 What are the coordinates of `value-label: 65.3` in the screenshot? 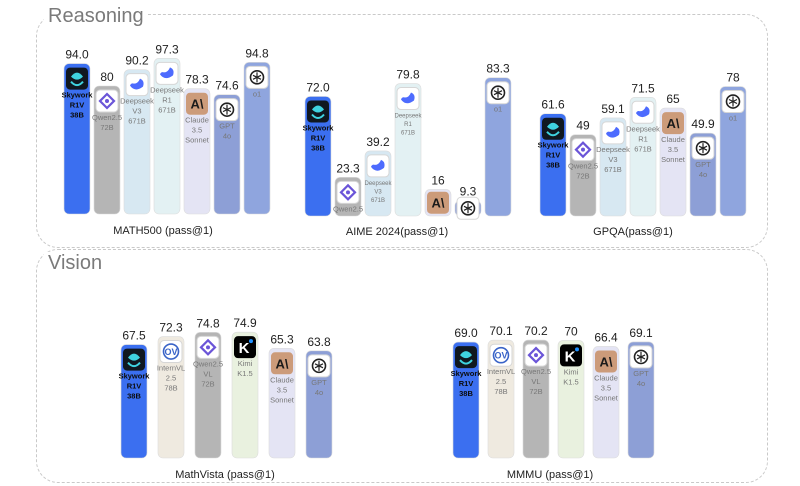 It's located at (282, 339).